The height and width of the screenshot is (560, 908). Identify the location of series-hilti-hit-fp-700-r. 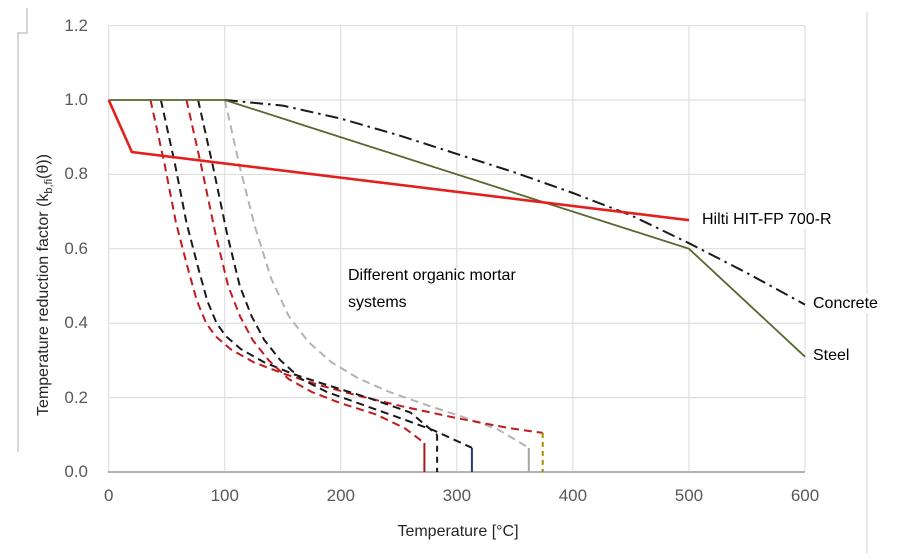
(398, 160).